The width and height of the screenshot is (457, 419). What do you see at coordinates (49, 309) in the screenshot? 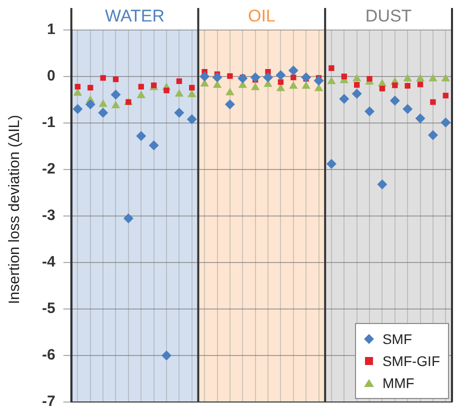
I see `y-tick-label: -5` at bounding box center [49, 309].